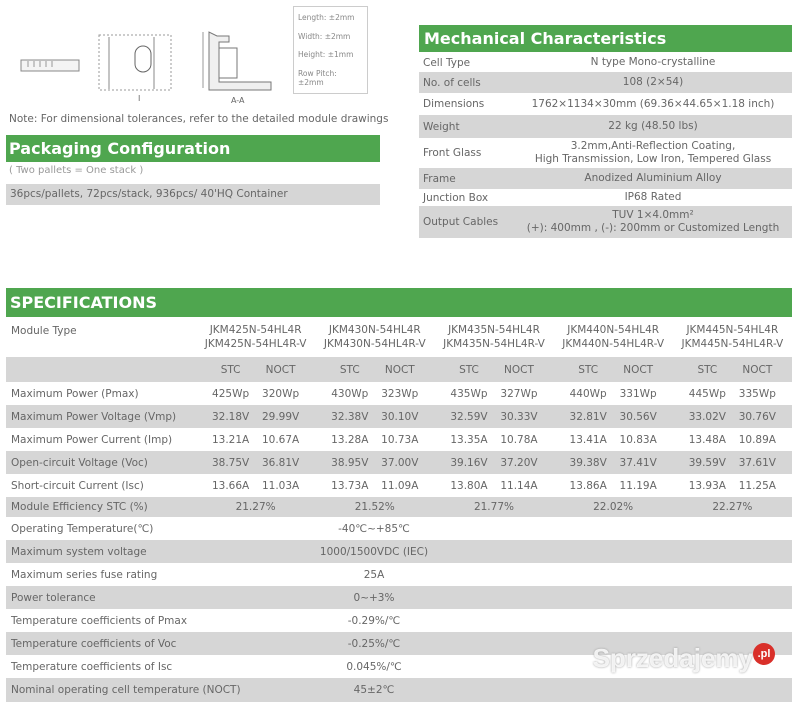 This screenshot has height=702, width=795. Describe the element at coordinates (519, 485) in the screenshot. I see `spec-value-noct: 11.14A` at that location.